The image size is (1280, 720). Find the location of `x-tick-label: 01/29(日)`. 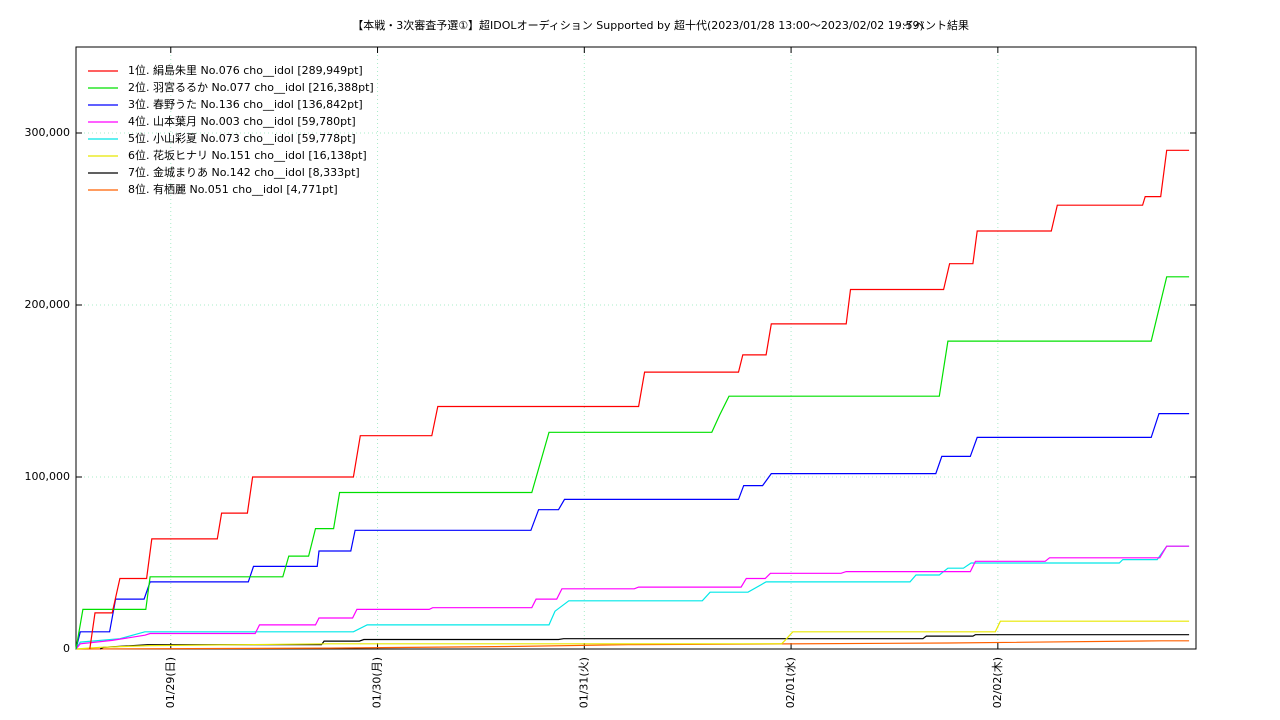

x-tick-label: 01/29(日) is located at coordinates (170, 682).